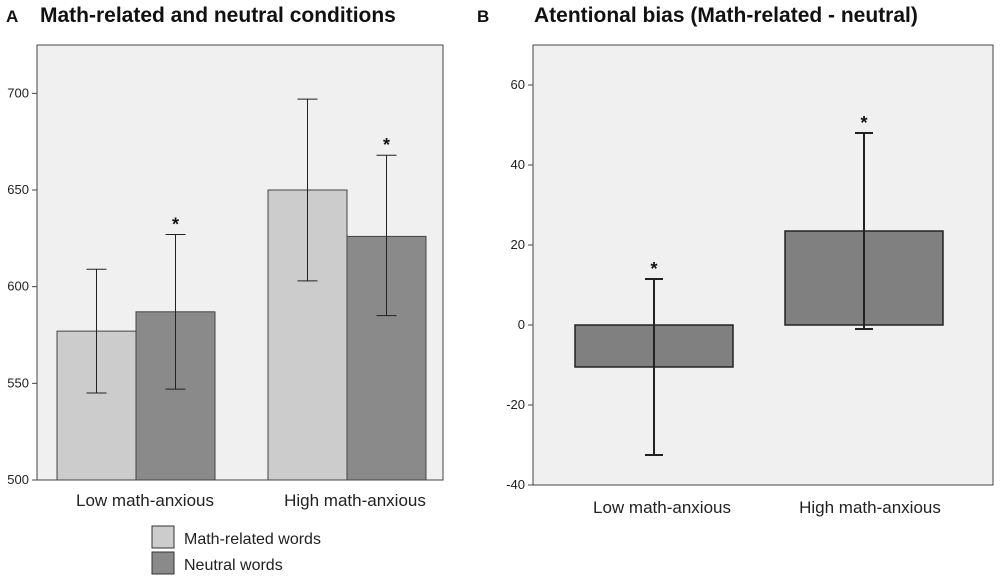 The height and width of the screenshot is (576, 1000). What do you see at coordinates (515, 404) in the screenshot?
I see `panel-b-ytick-label: -20` at bounding box center [515, 404].